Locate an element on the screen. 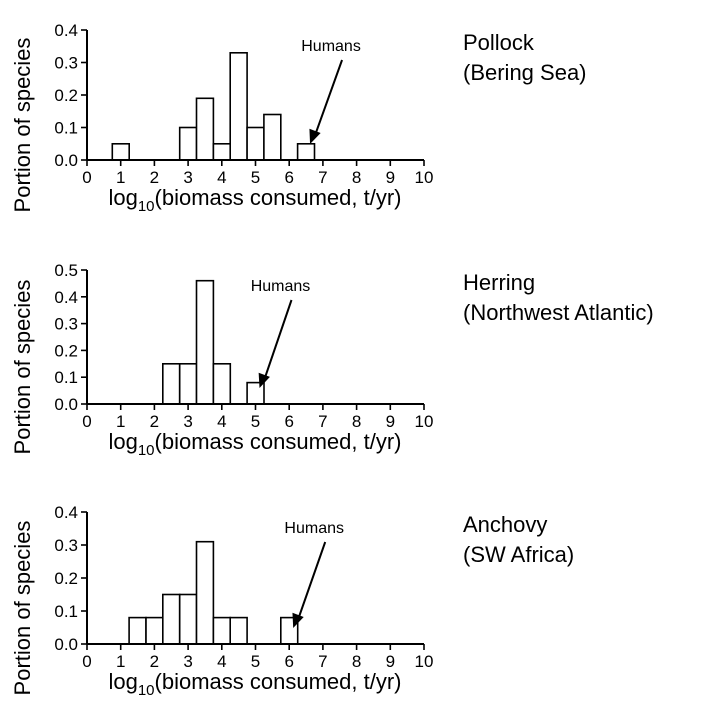 This screenshot has width=718, height=707. panel-title-region: (SW Africa) is located at coordinates (518, 554).